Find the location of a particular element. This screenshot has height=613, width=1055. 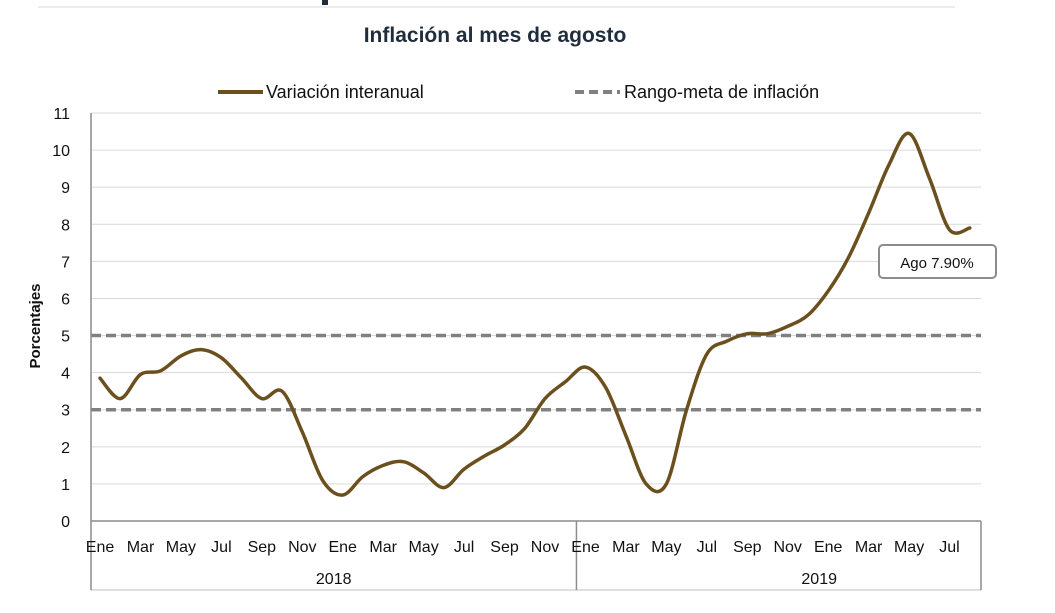

y-tick-label: 8 is located at coordinates (65, 225).